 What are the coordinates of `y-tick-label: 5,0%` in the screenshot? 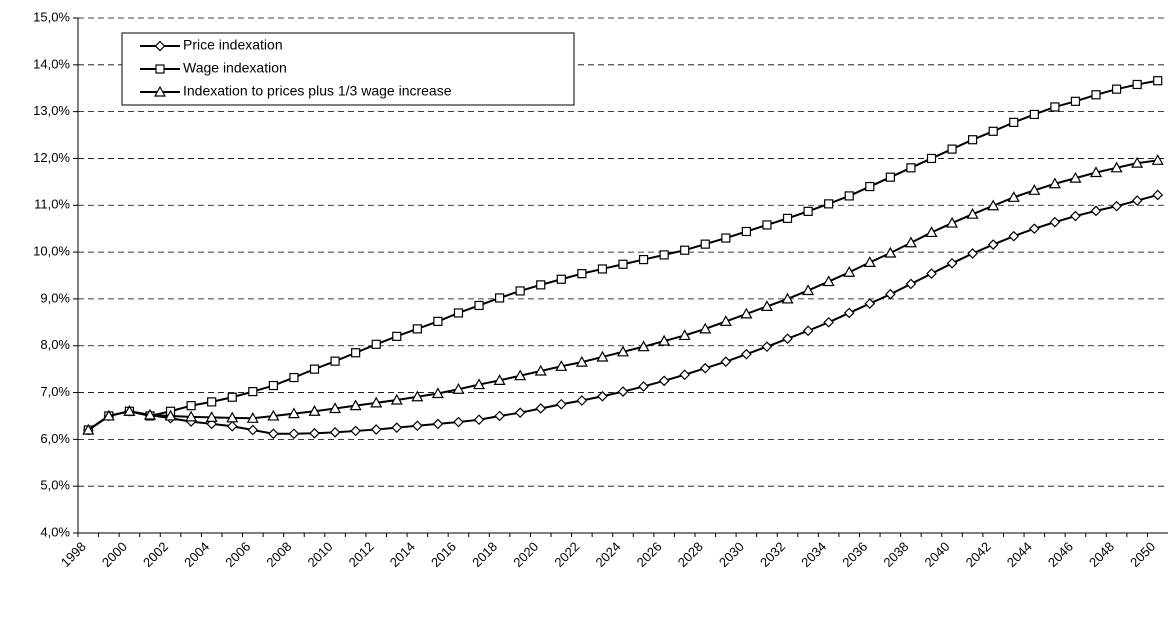 It's located at (55, 485).